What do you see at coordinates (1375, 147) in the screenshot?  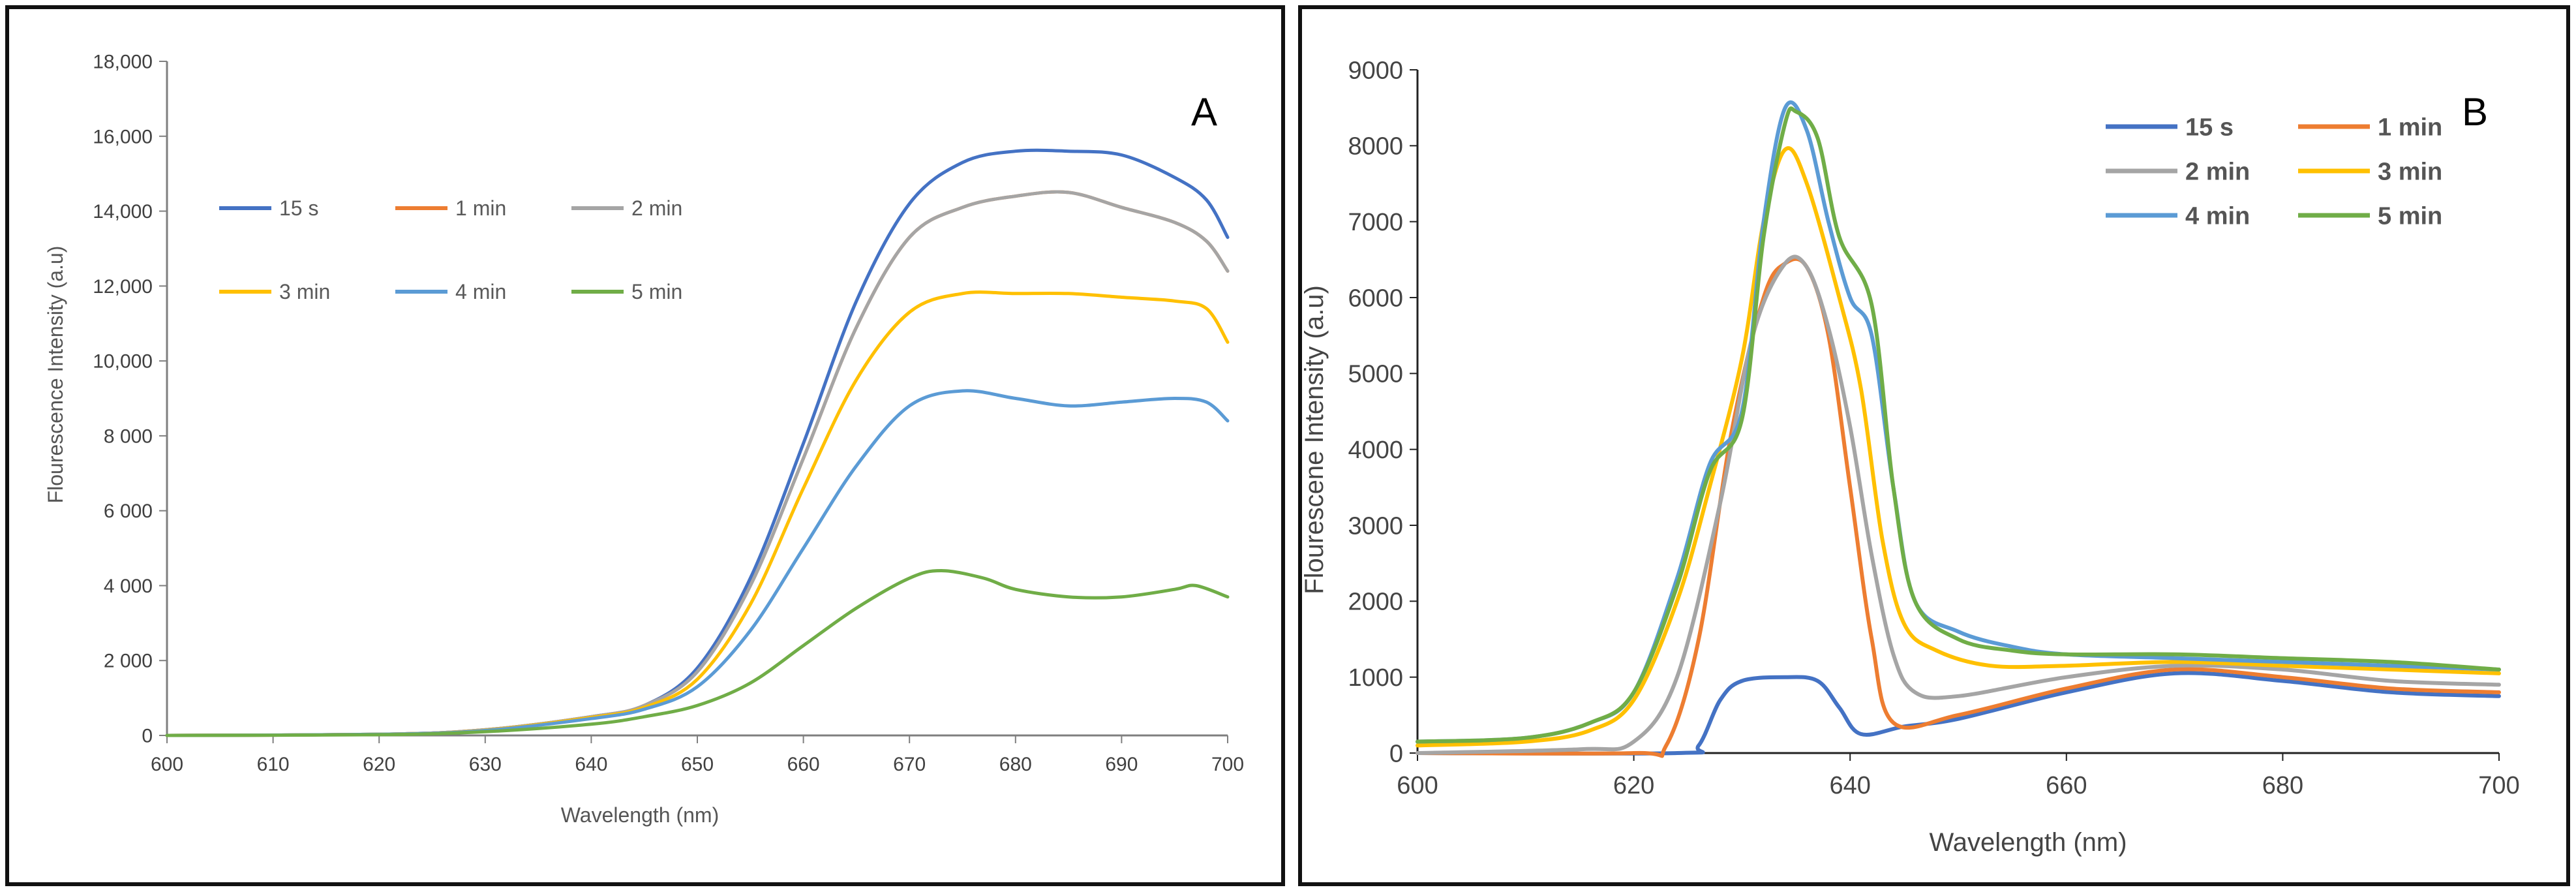 I see `y-tick-label: 8000` at bounding box center [1375, 147].